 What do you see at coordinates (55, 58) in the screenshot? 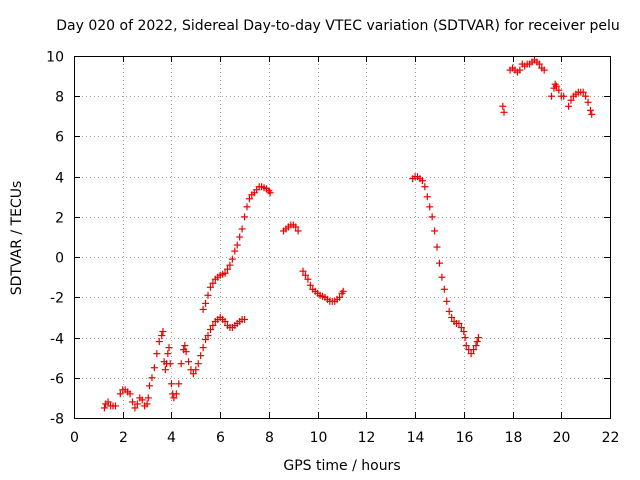
I see `y-tick-label: 10` at bounding box center [55, 58].